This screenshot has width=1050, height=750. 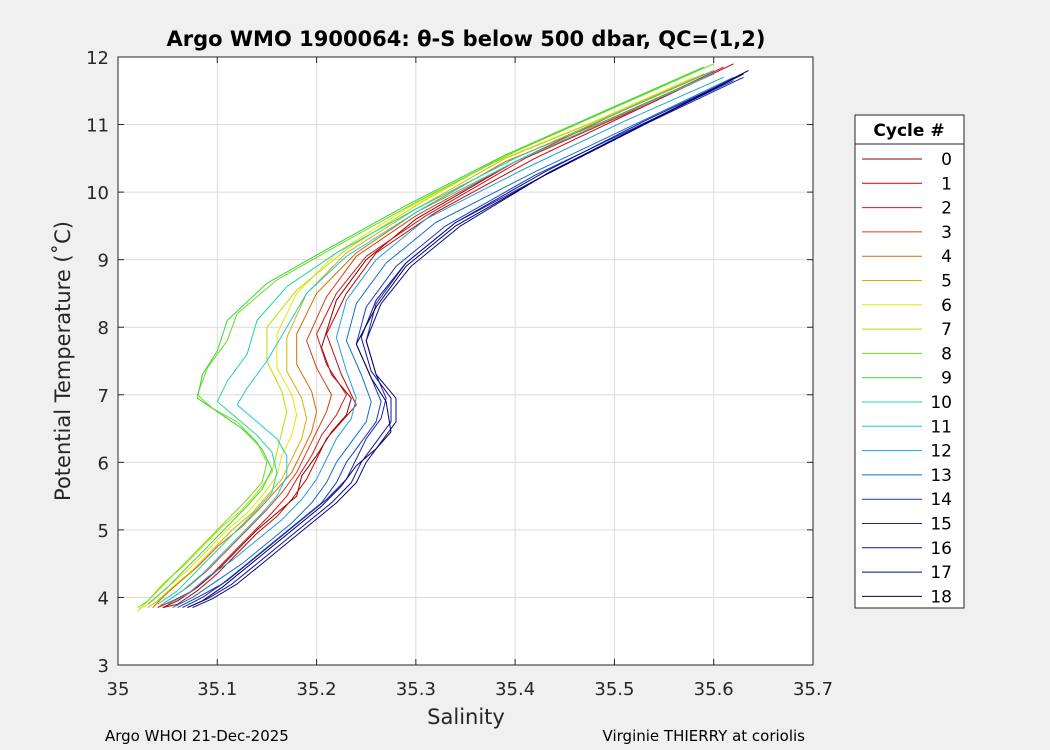 I want to click on footer-left: Argo WHOI 21-Dec-2025, so click(x=197, y=736).